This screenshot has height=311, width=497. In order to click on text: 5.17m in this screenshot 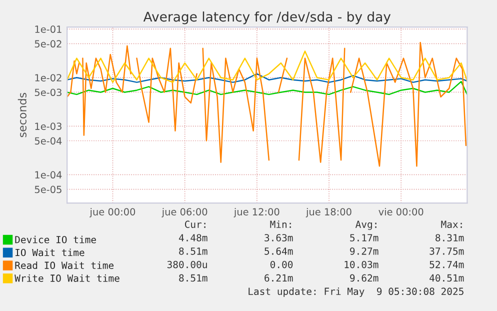, I will do `click(364, 238)`.